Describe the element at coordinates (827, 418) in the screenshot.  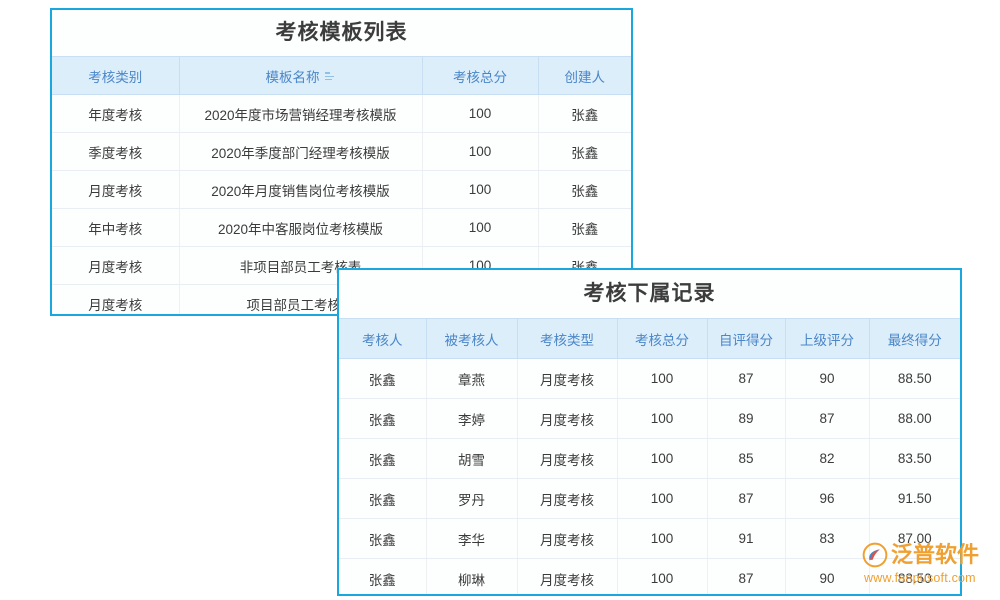
I see `cell-superior-score: 87` at that location.